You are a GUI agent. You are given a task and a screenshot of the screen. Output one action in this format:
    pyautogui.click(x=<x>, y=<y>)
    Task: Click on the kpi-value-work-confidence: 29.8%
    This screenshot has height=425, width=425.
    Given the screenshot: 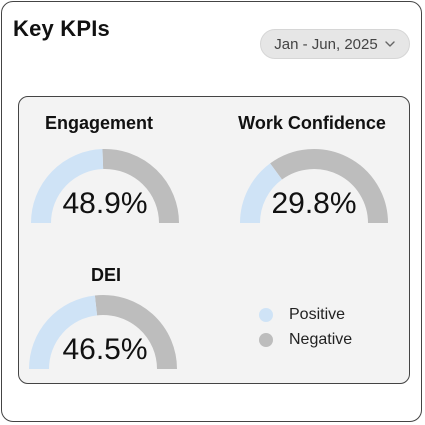 What is the action you would take?
    pyautogui.click(x=314, y=203)
    